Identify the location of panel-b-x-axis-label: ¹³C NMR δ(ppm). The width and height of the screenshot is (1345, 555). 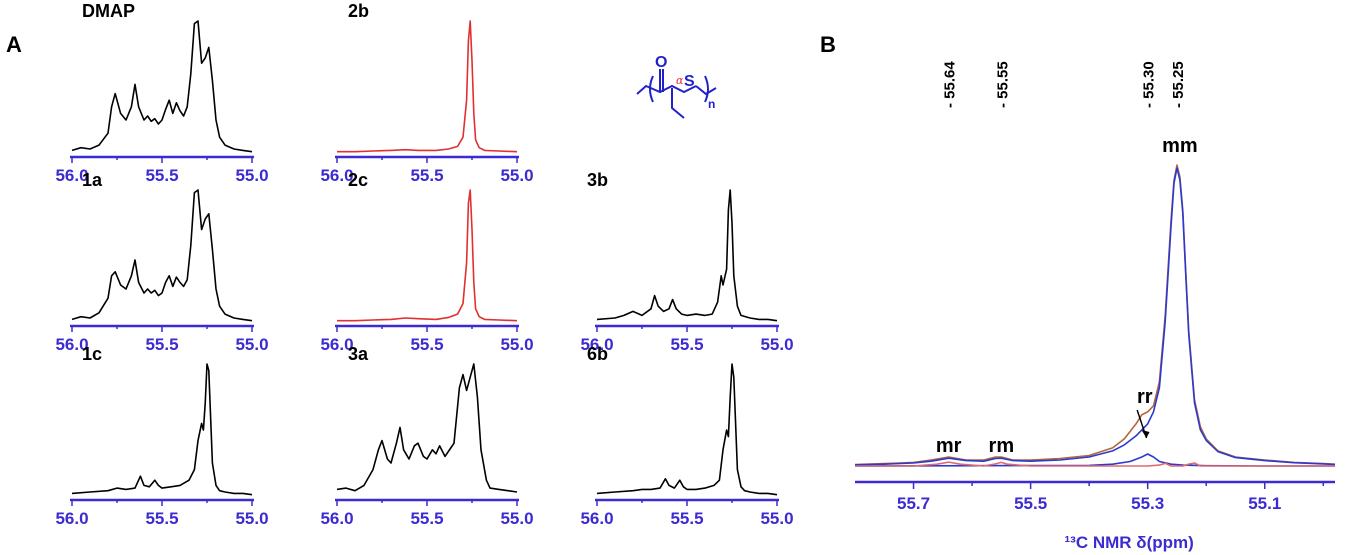
(1129, 542).